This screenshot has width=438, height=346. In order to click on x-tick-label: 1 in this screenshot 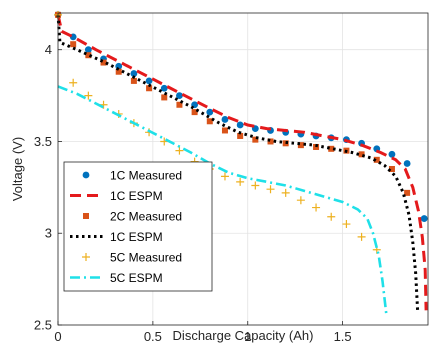, I will do `click(247, 336)`.